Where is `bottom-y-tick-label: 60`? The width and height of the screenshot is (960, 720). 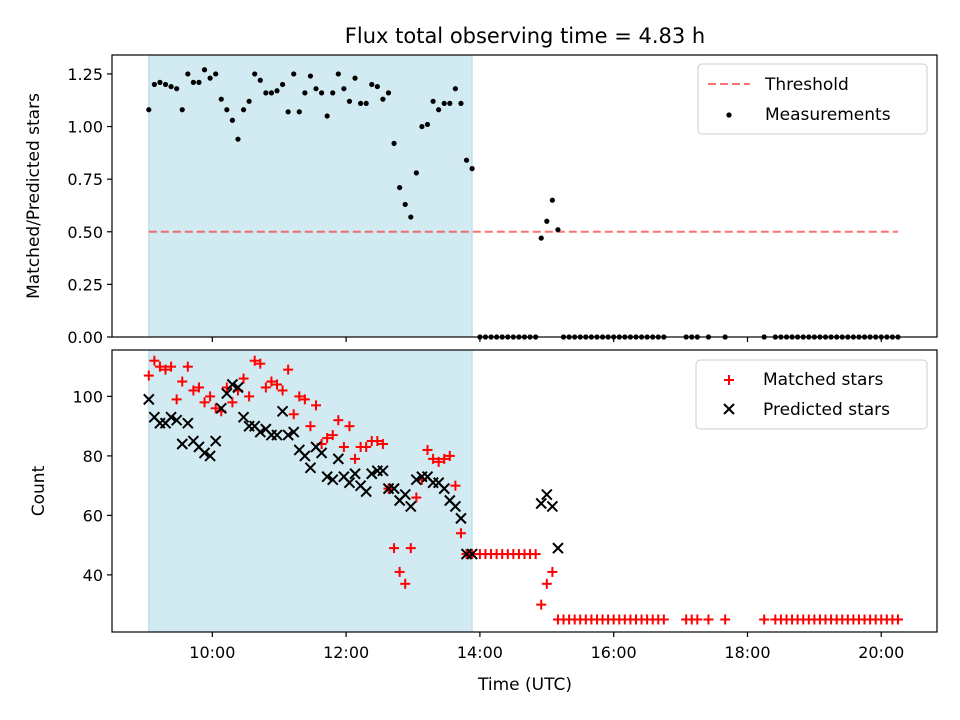
bottom-y-tick-label: 60 is located at coordinates (93, 515).